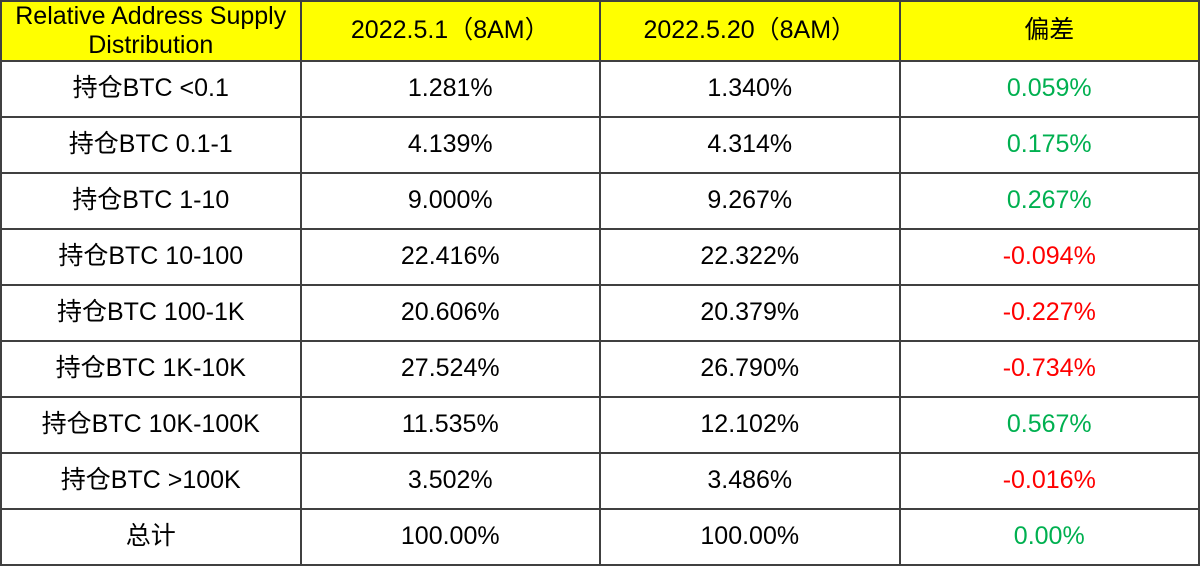 This screenshot has width=1200, height=566. Describe the element at coordinates (151, 424) in the screenshot. I see `row-label-cell: 持仓BTC 10K-100K` at that location.